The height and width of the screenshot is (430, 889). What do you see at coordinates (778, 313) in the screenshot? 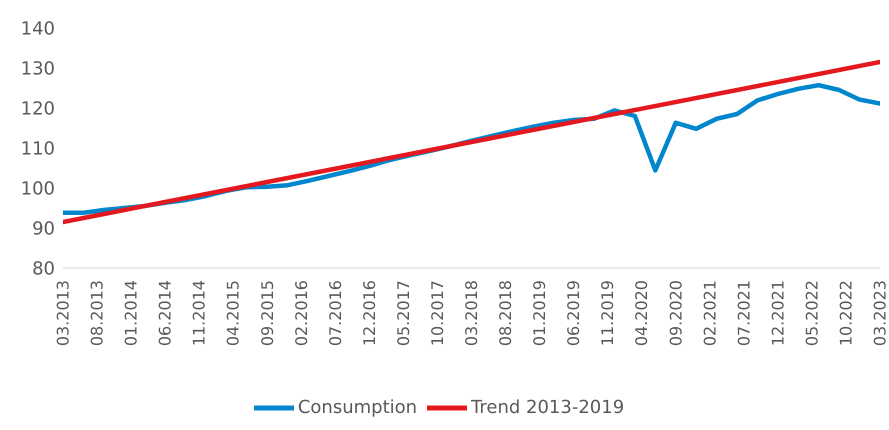
I see `x-tick-label: 12.2021` at bounding box center [778, 313].